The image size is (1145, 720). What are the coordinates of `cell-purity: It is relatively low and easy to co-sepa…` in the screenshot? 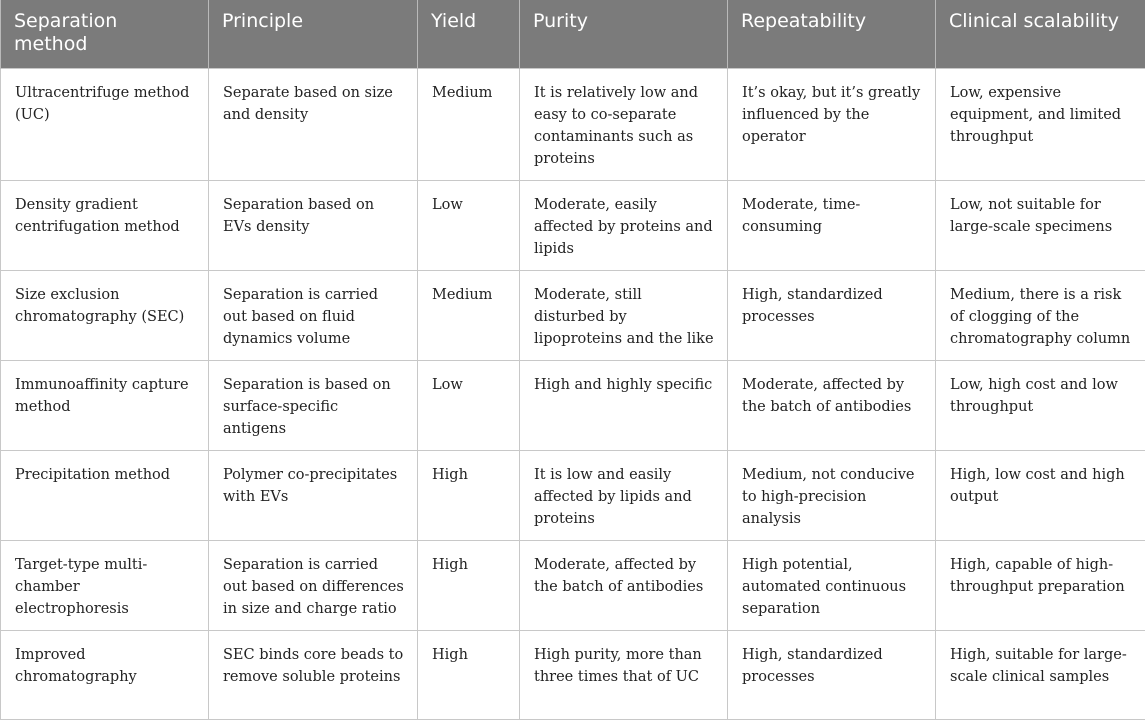 It's located at (624, 124).